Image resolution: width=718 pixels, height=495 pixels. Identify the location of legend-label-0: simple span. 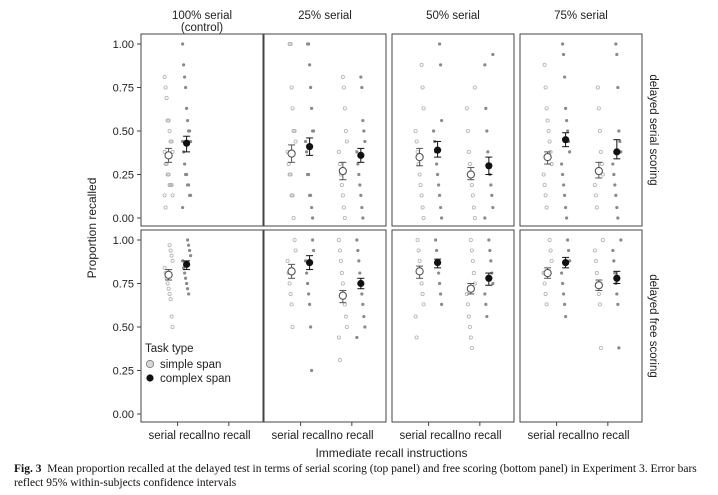
(190, 365).